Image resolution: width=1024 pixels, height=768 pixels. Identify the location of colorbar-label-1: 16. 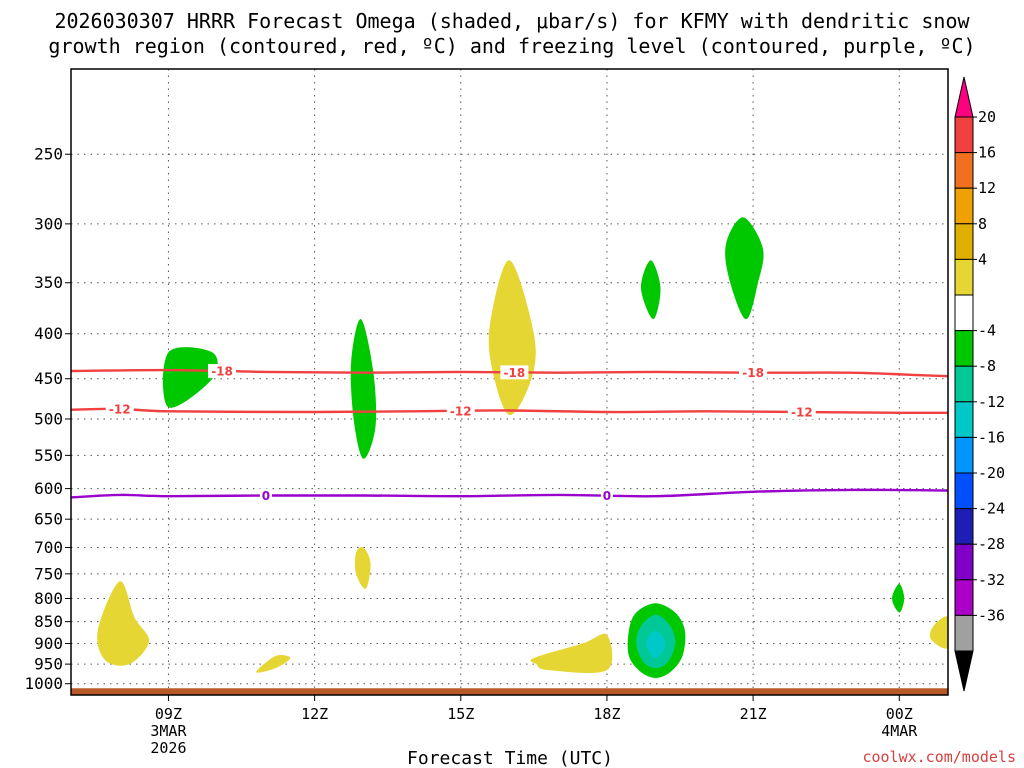
(987, 153).